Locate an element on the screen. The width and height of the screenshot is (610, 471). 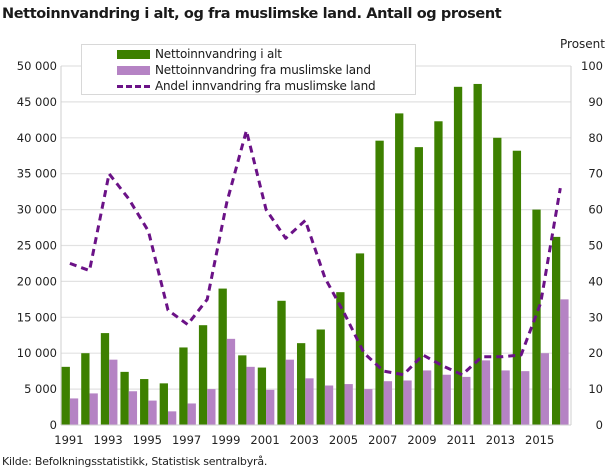
legend-item-share: Andel innvandring fra muslimske land is located at coordinates (246, 86).